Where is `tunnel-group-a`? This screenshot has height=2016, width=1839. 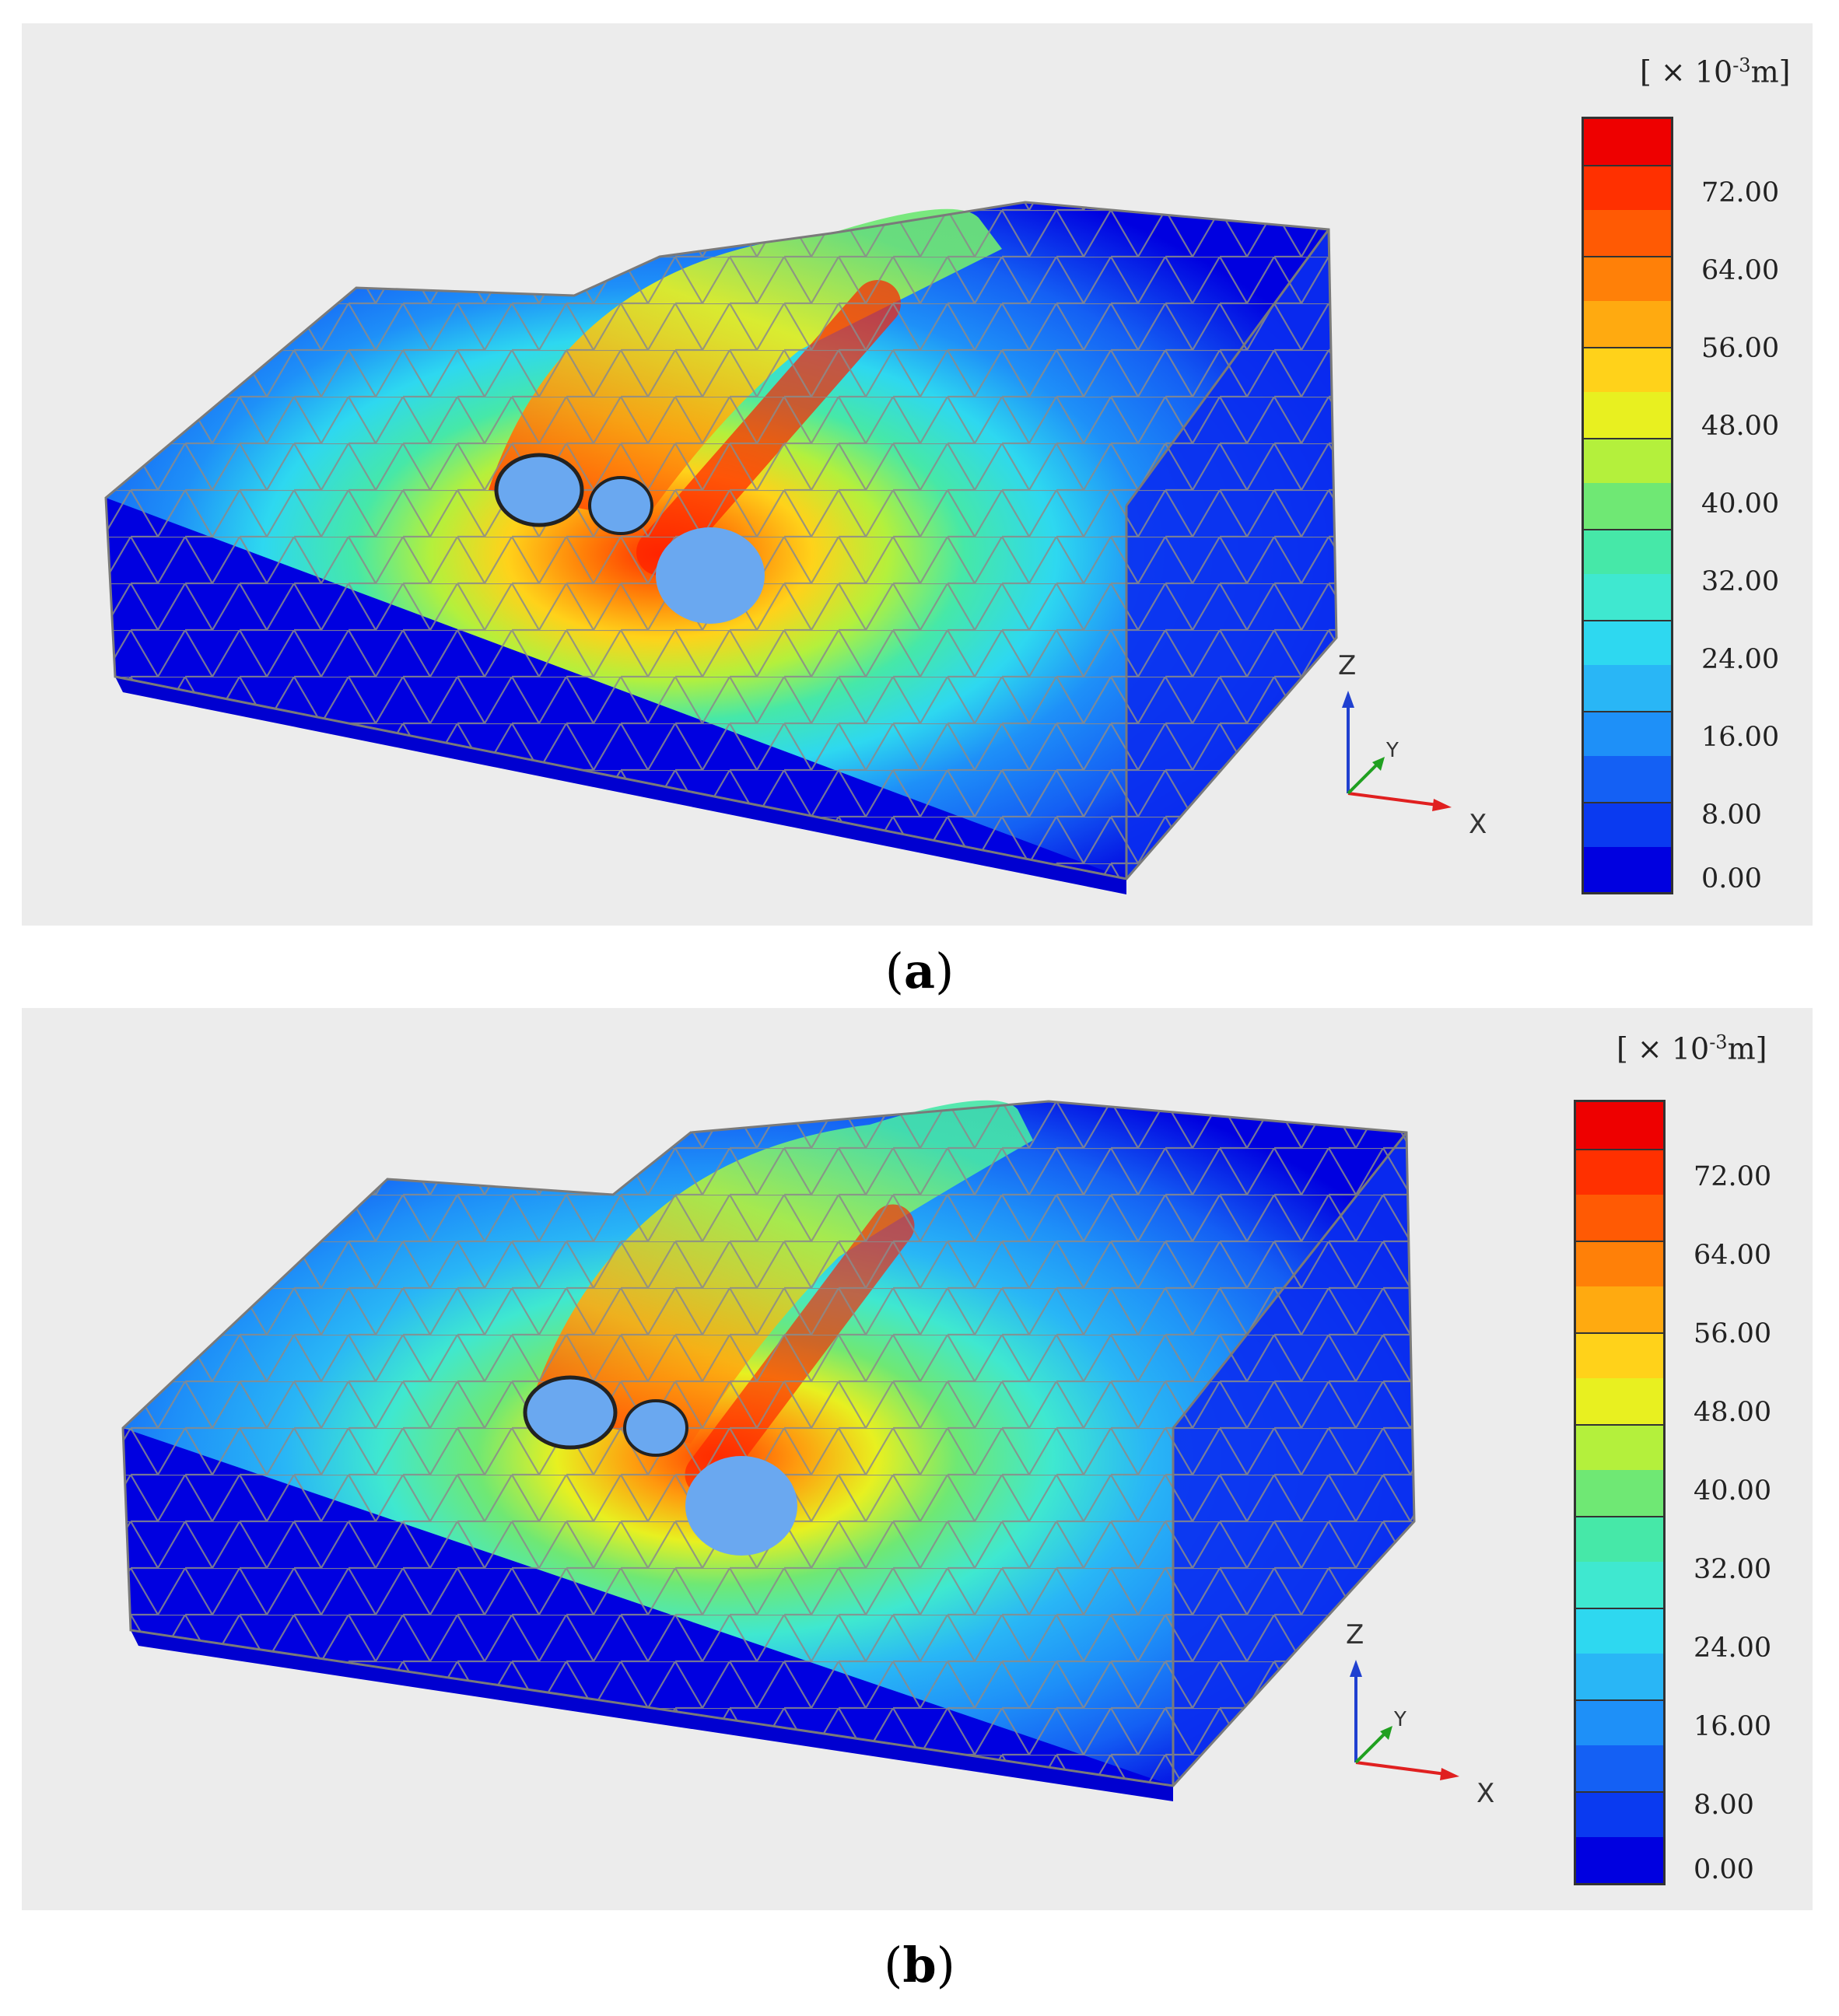 tunnel-group-a is located at coordinates (629, 538).